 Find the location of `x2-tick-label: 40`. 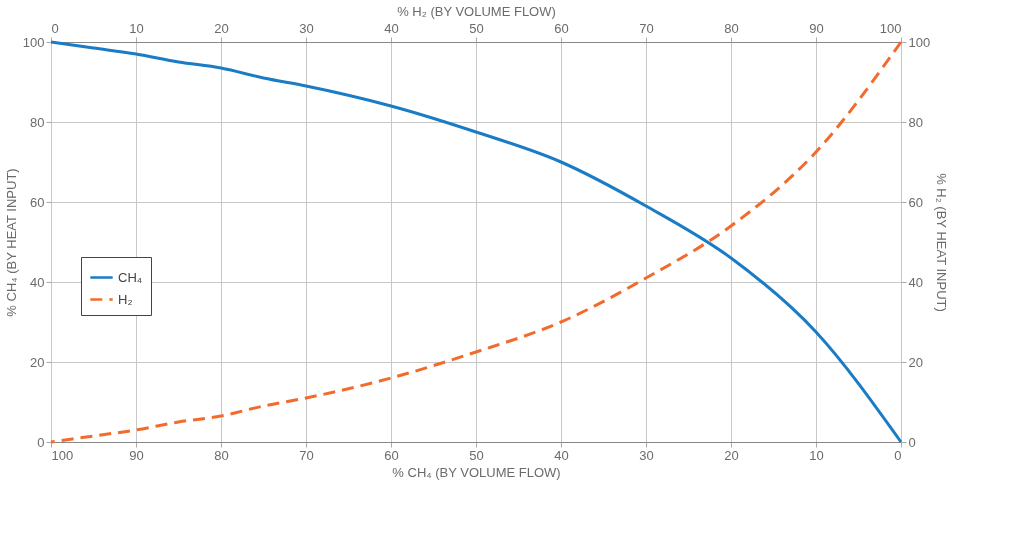

x2-tick-label: 40 is located at coordinates (391, 28).